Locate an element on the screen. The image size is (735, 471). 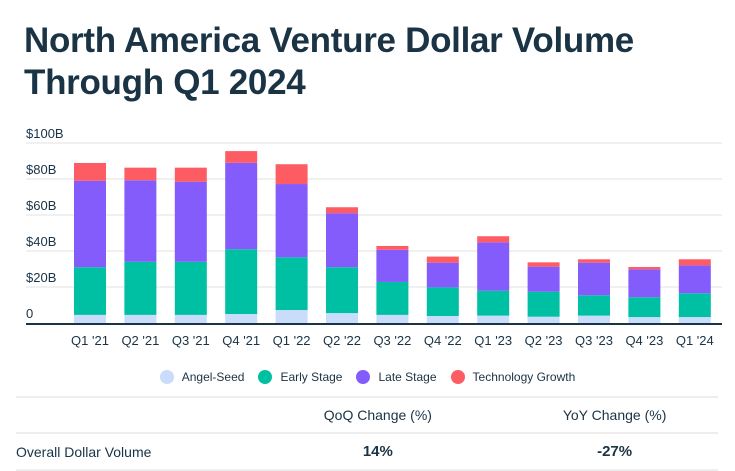
x-tick-label: Q4 '23 is located at coordinates (644, 340).